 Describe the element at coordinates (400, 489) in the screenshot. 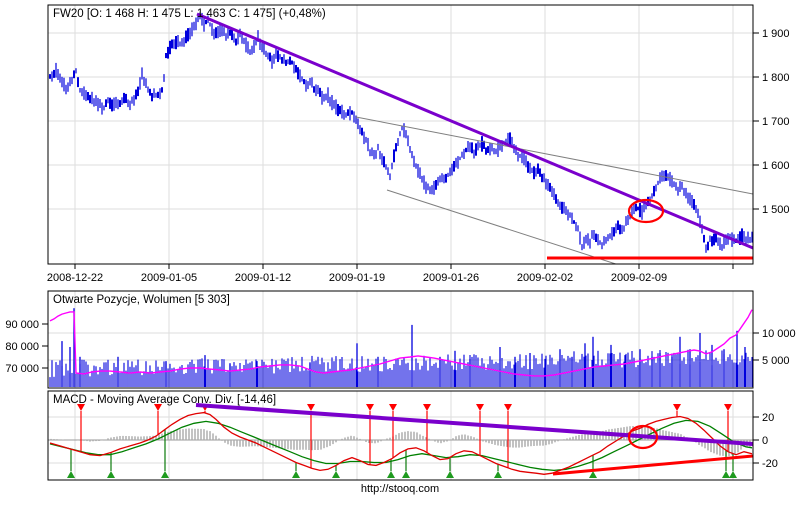

I see `footer-url: http://stooq.com` at that location.